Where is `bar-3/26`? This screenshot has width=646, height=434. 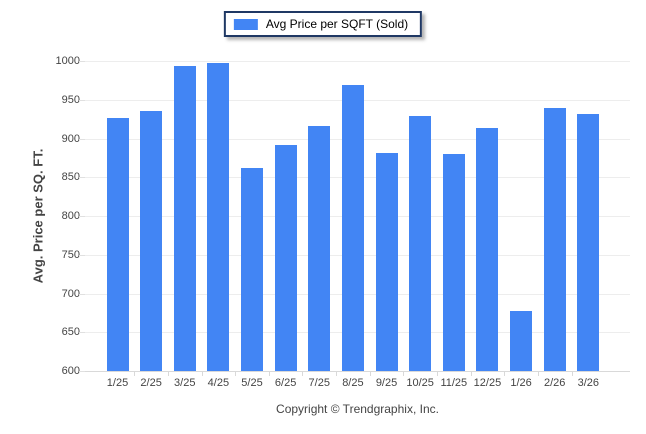
bar-3/26 is located at coordinates (588, 242).